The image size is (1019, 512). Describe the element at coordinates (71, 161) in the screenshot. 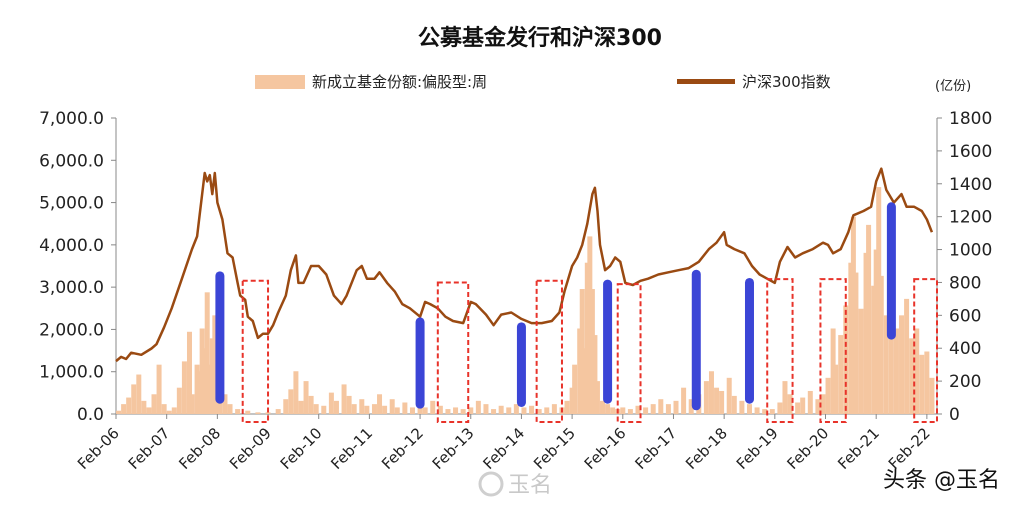

I see `left-tick-label: 6,000.0` at that location.